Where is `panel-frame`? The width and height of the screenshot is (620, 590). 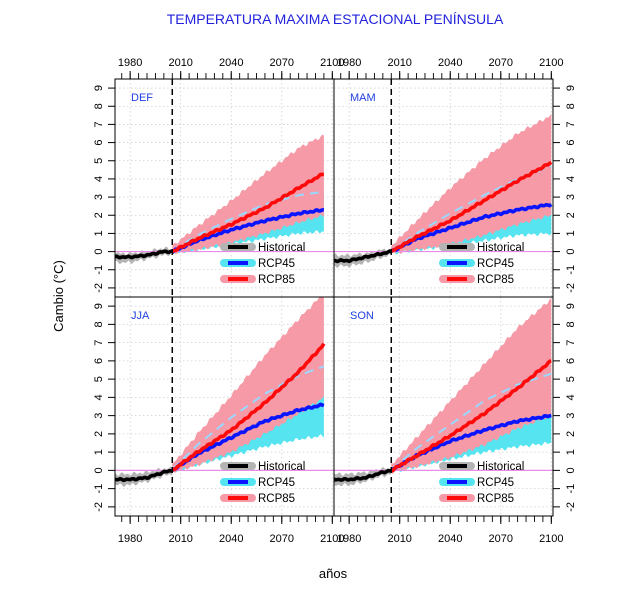 panel-frame is located at coordinates (443, 406).